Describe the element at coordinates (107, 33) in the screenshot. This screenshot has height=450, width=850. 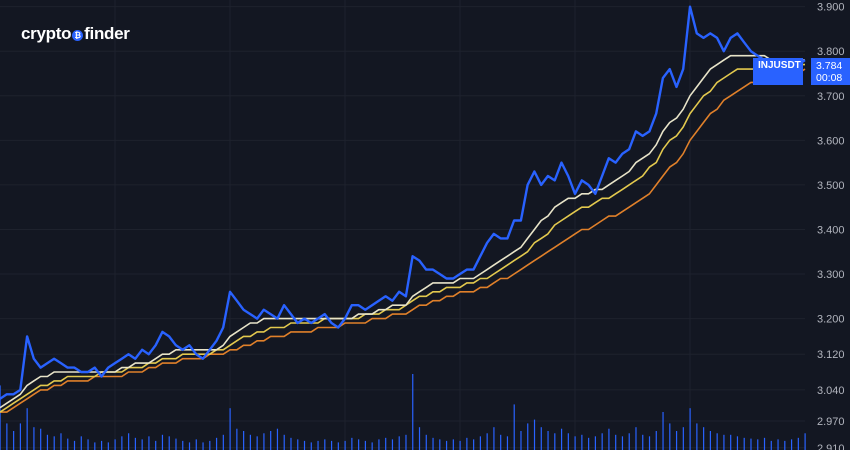
I see `logo-text-finder: finder` at that location.